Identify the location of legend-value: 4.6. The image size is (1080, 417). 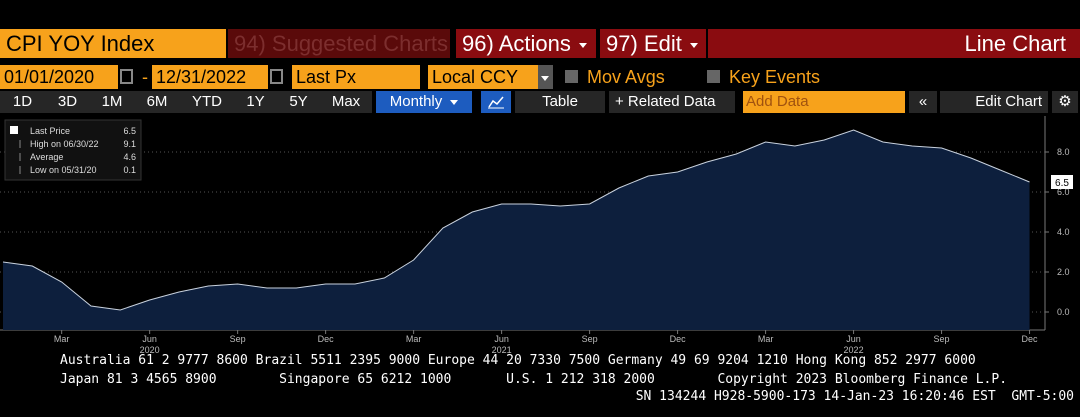
(129, 157).